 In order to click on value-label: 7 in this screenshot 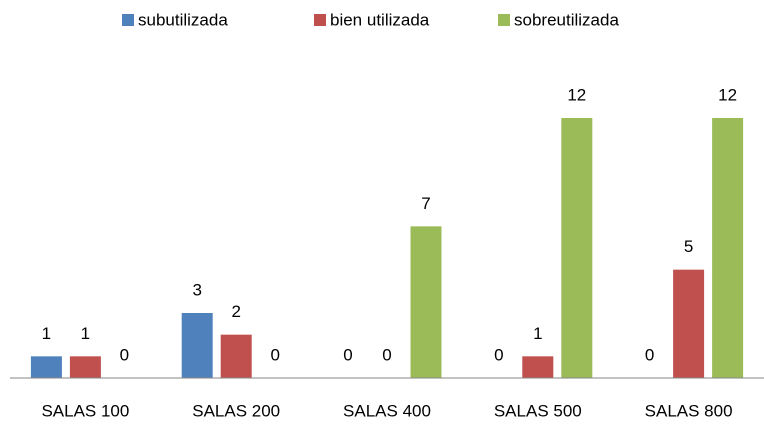, I will do `click(425, 203)`.